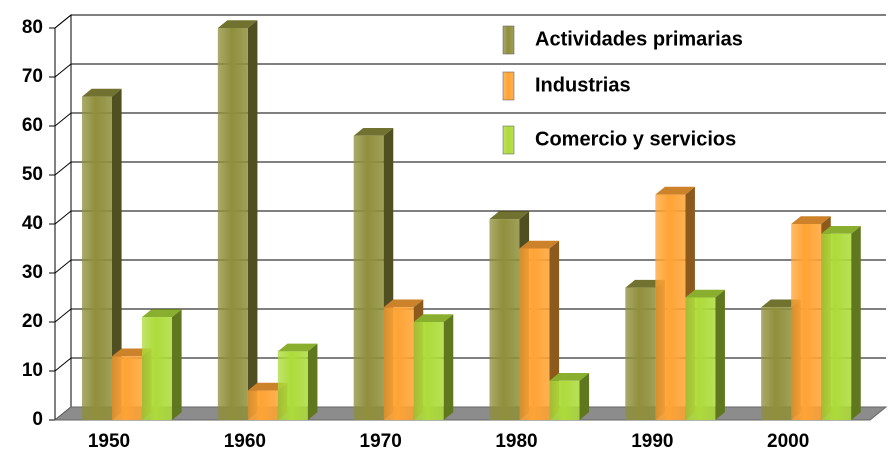 This screenshot has height=452, width=888. Describe the element at coordinates (32, 174) in the screenshot. I see `y-tick-label: 50` at that location.